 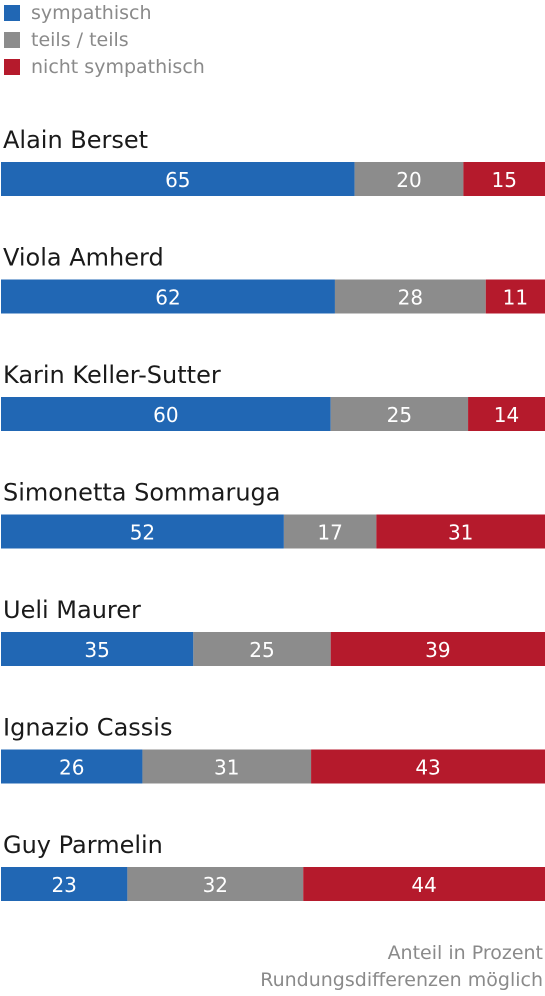 I want to click on bar-value-label: 60, so click(x=165, y=415).